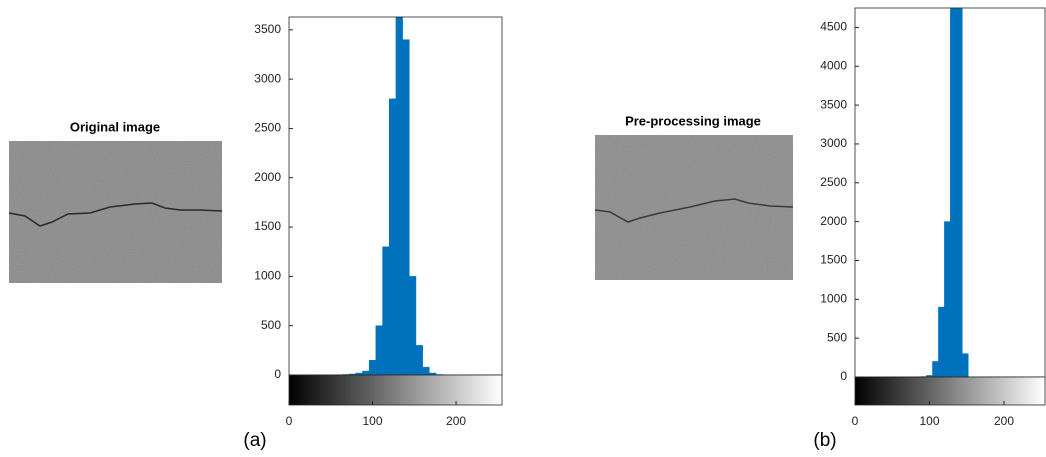  Describe the element at coordinates (833, 27) in the screenshot. I see `y-tick-label: 4500` at that location.